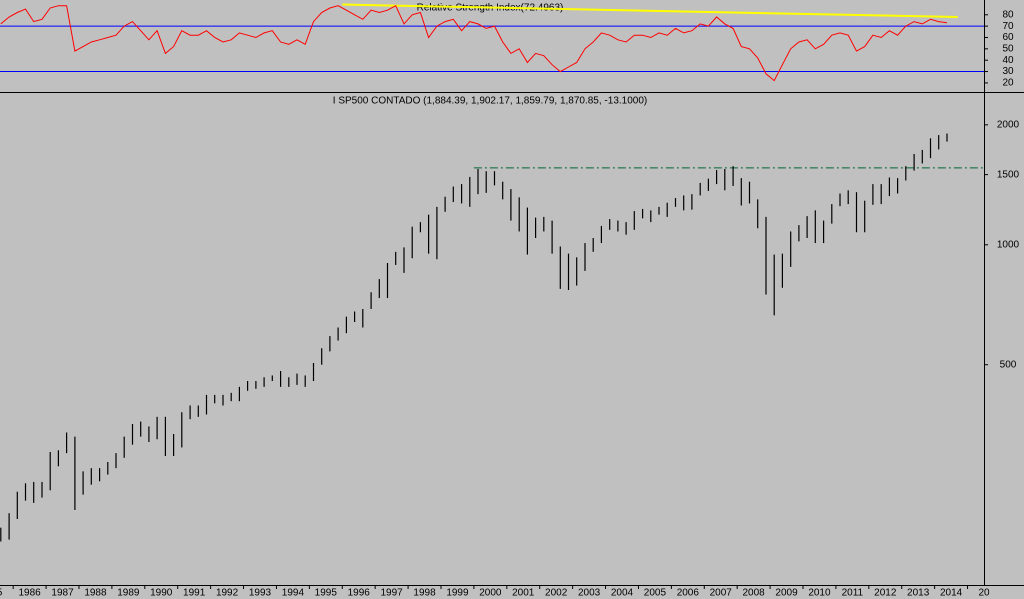 Image resolution: width=1024 pixels, height=599 pixels. Describe the element at coordinates (194, 593) in the screenshot. I see `x-tick-label: 1991` at that location.